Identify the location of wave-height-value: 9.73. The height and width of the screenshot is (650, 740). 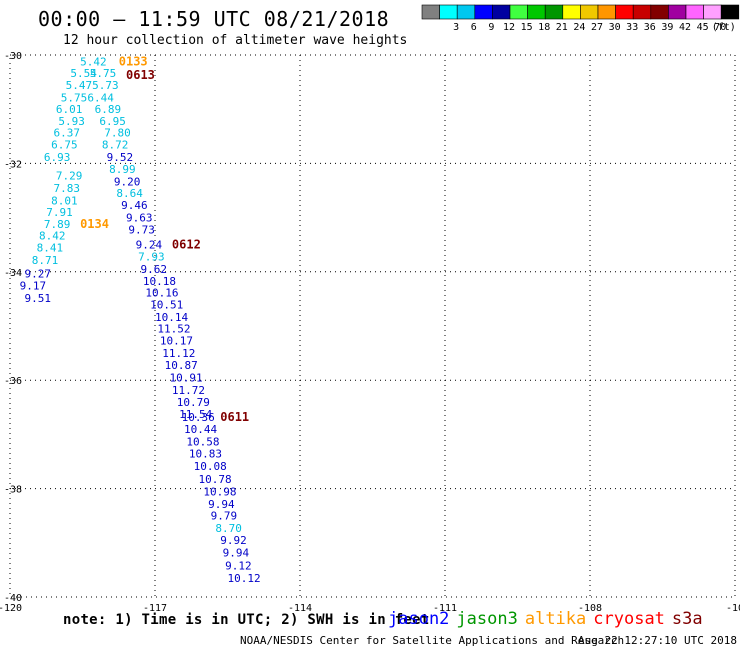
(141, 230).